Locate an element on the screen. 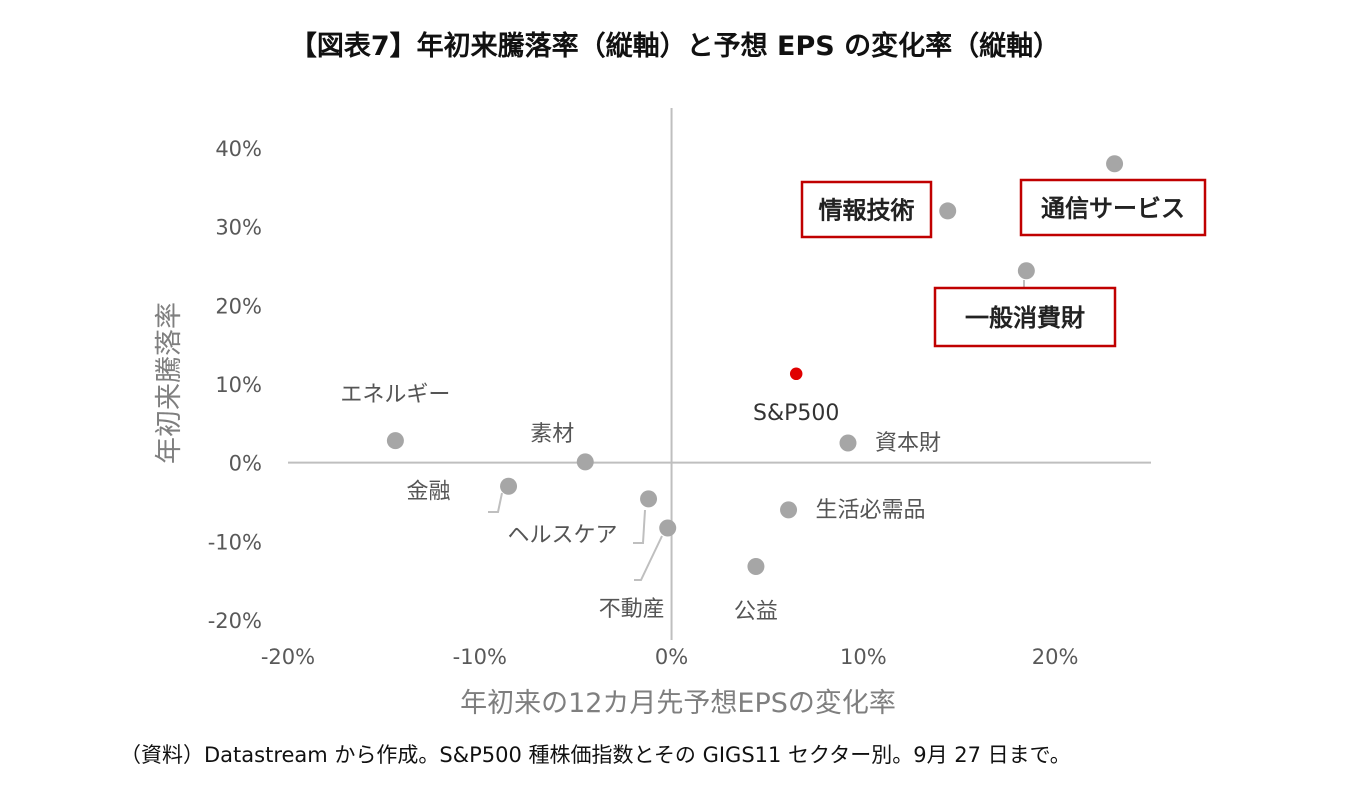 This screenshot has height=801, width=1350. data-label: S&P500 is located at coordinates (796, 413).